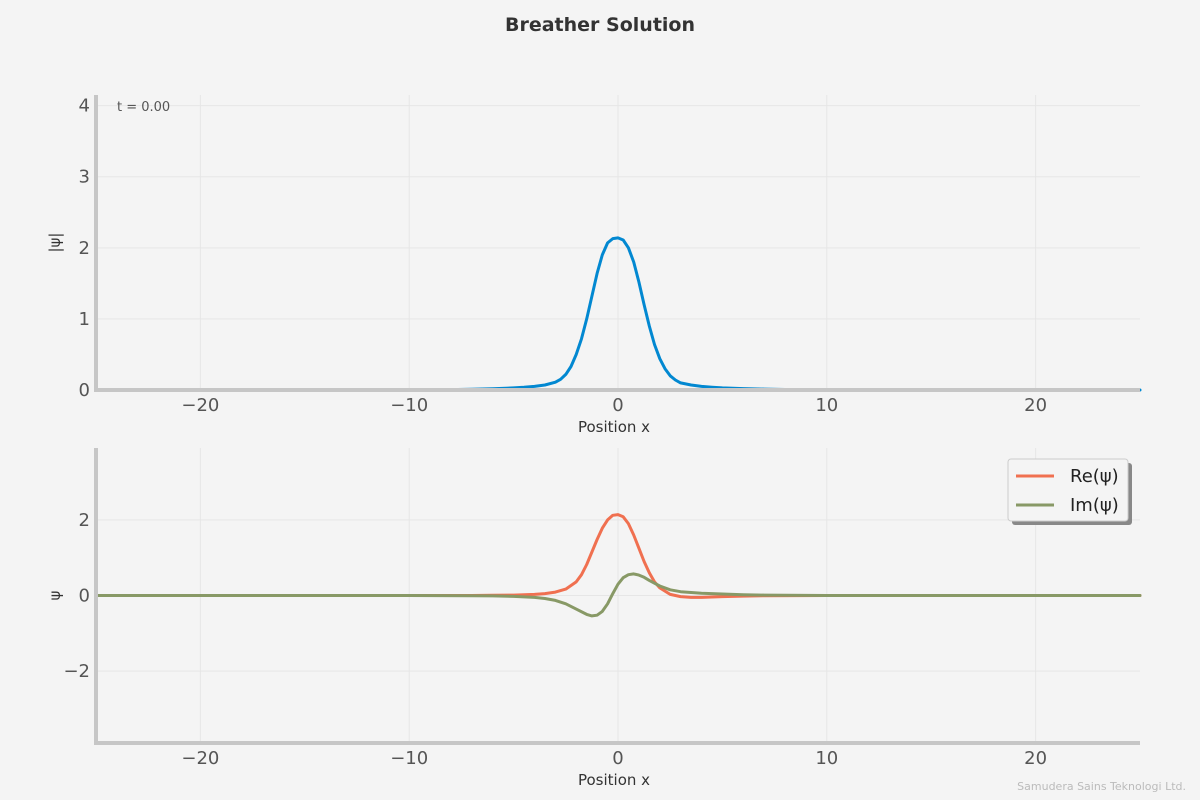 This screenshot has width=1200, height=800. Describe the element at coordinates (84, 177) in the screenshot. I see `y-tick-label: 3` at that location.